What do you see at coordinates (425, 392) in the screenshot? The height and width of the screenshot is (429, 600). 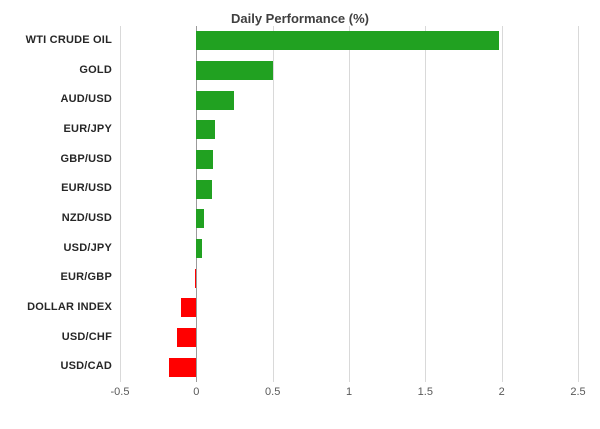 I see `x-tick-label: 1.5` at bounding box center [425, 392].